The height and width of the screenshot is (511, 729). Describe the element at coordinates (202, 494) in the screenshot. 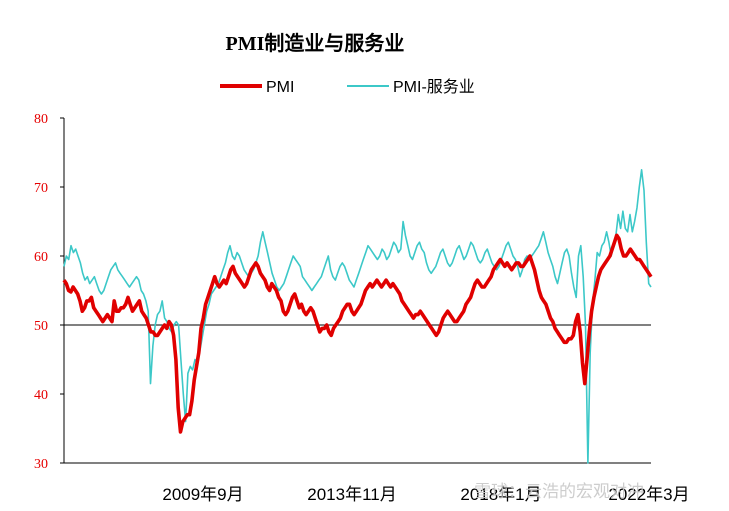

I see `x-tick-label: 2009年9月` at that location.